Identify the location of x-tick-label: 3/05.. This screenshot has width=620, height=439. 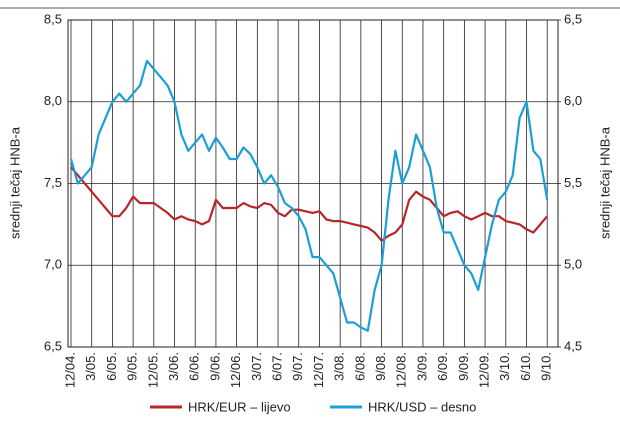
(90, 366).